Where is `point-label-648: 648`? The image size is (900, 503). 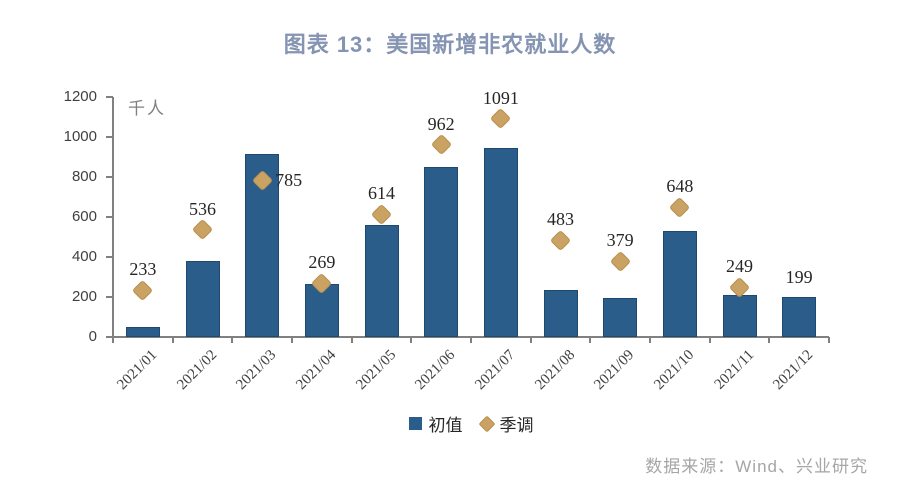
point-label-648: 648 is located at coordinates (680, 186).